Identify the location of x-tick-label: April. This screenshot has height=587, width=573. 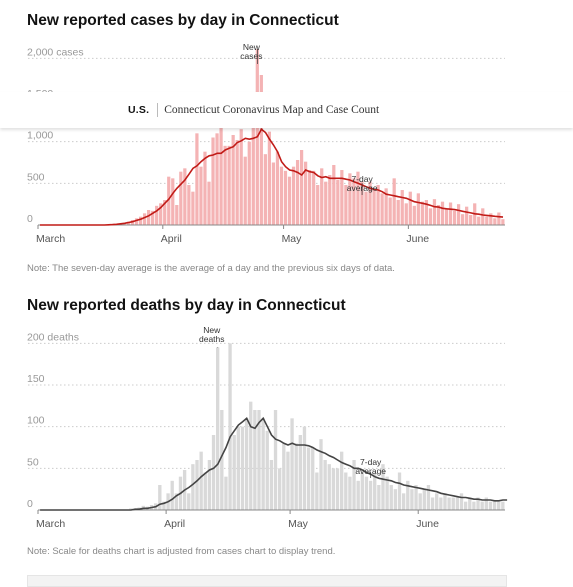
(171, 239).